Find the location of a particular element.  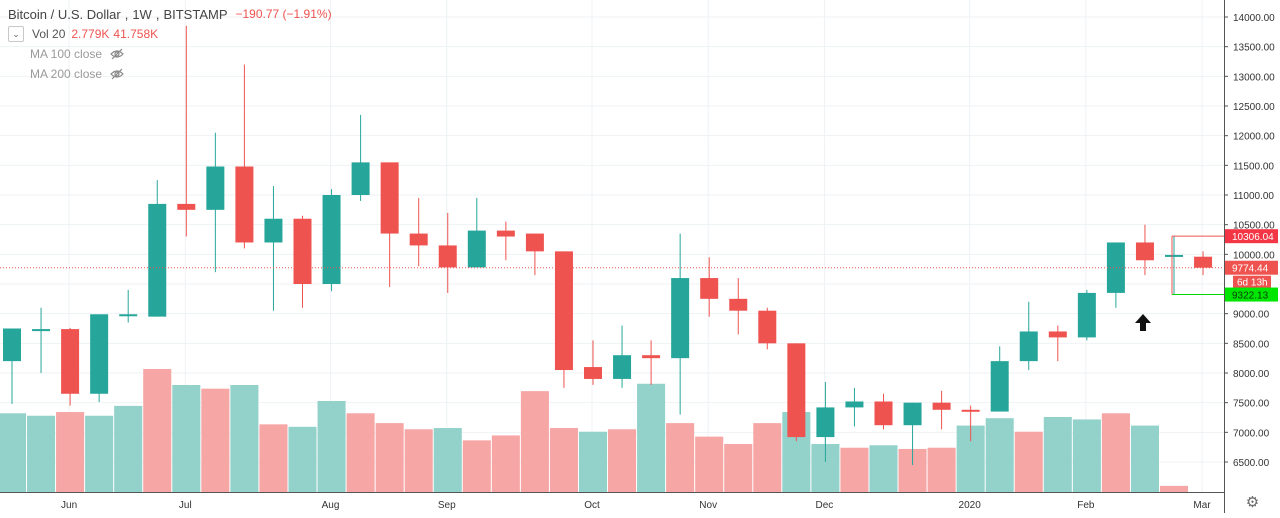

time-axis-label: Feb is located at coordinates (1086, 505).